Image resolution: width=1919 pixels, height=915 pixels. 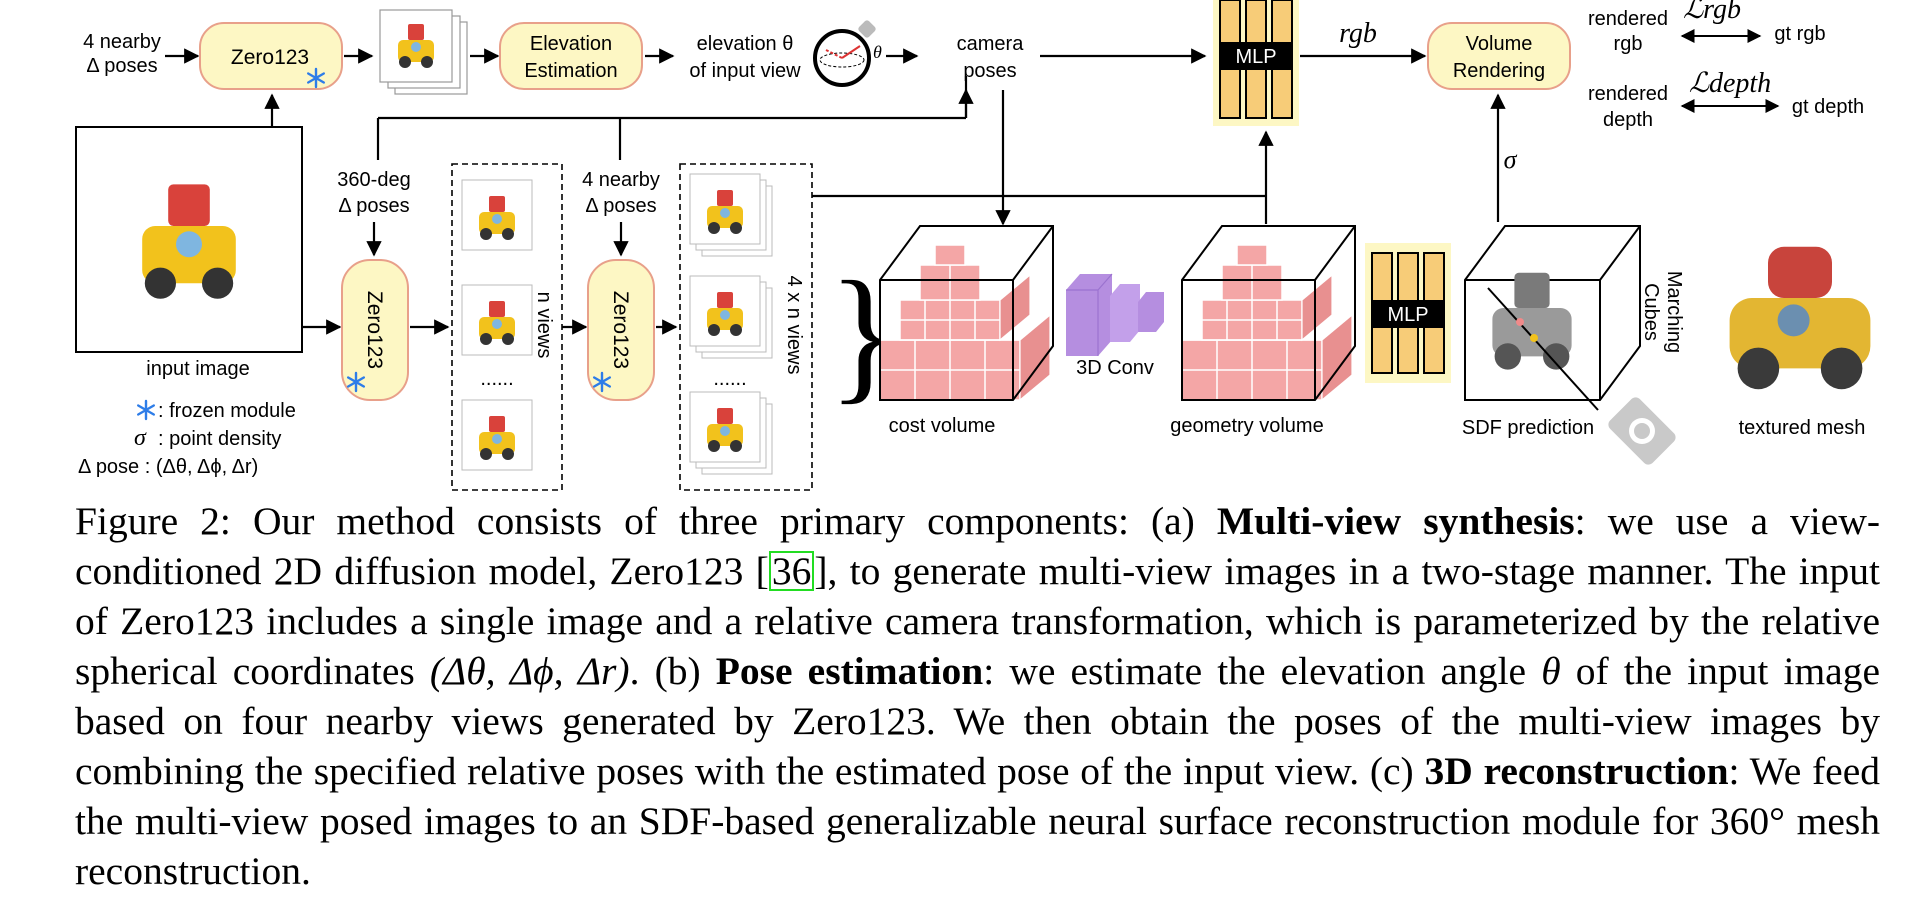 What do you see at coordinates (1115, 314) in the screenshot?
I see `conv3d-block` at bounding box center [1115, 314].